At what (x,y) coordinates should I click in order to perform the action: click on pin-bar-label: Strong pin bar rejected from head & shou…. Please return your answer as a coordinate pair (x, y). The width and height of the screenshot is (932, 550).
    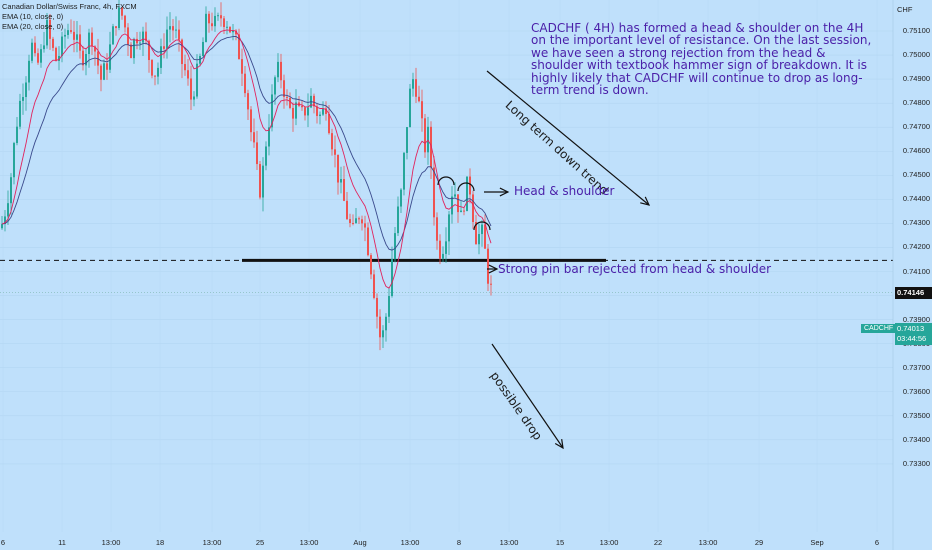
    Looking at the image, I should click on (635, 269).